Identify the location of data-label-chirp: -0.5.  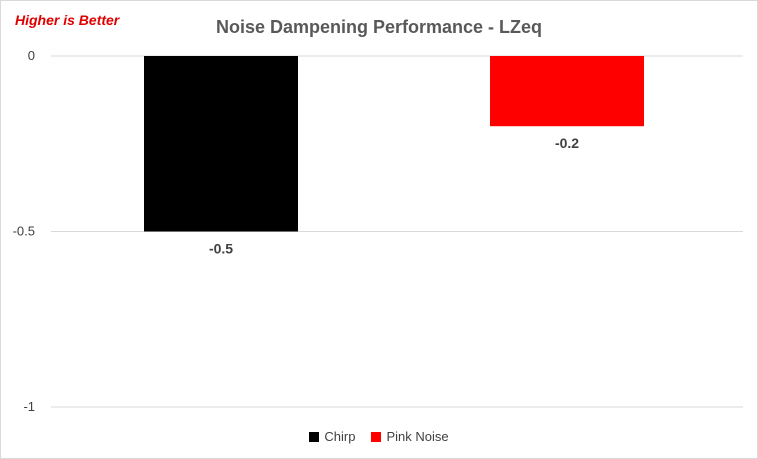
(221, 249).